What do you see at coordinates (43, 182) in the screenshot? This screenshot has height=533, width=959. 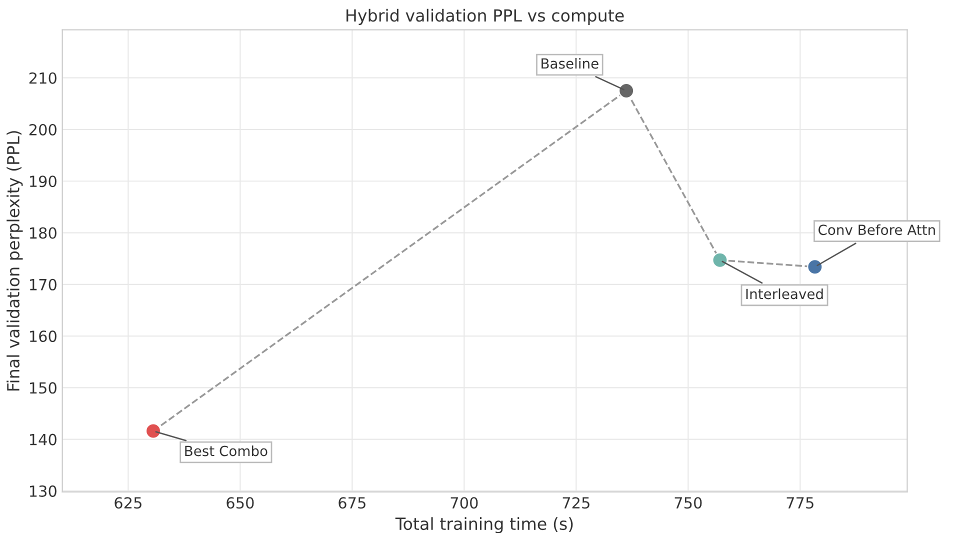 I see `y-tick-label: 190` at bounding box center [43, 182].